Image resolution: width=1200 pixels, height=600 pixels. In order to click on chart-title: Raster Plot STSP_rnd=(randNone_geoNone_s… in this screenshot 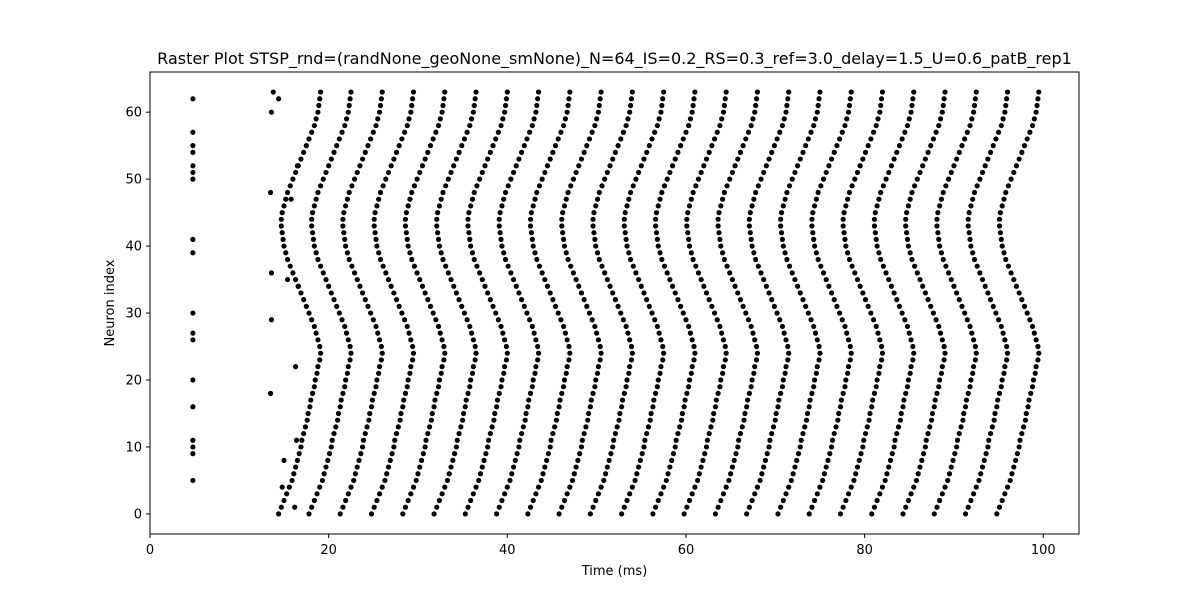, I will do `click(614, 59)`.